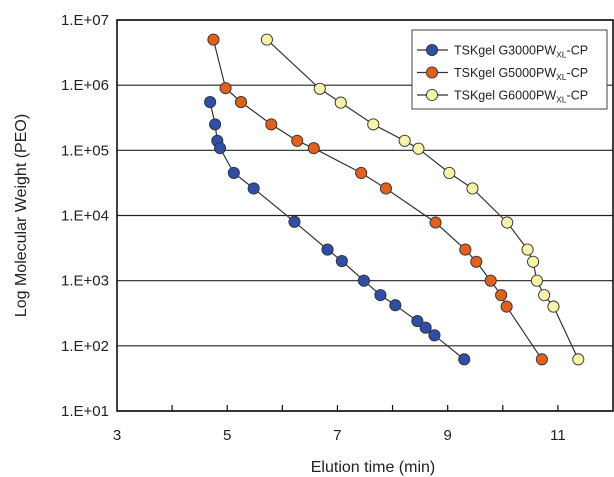  I want to click on x-tick-label: 11, so click(558, 435).